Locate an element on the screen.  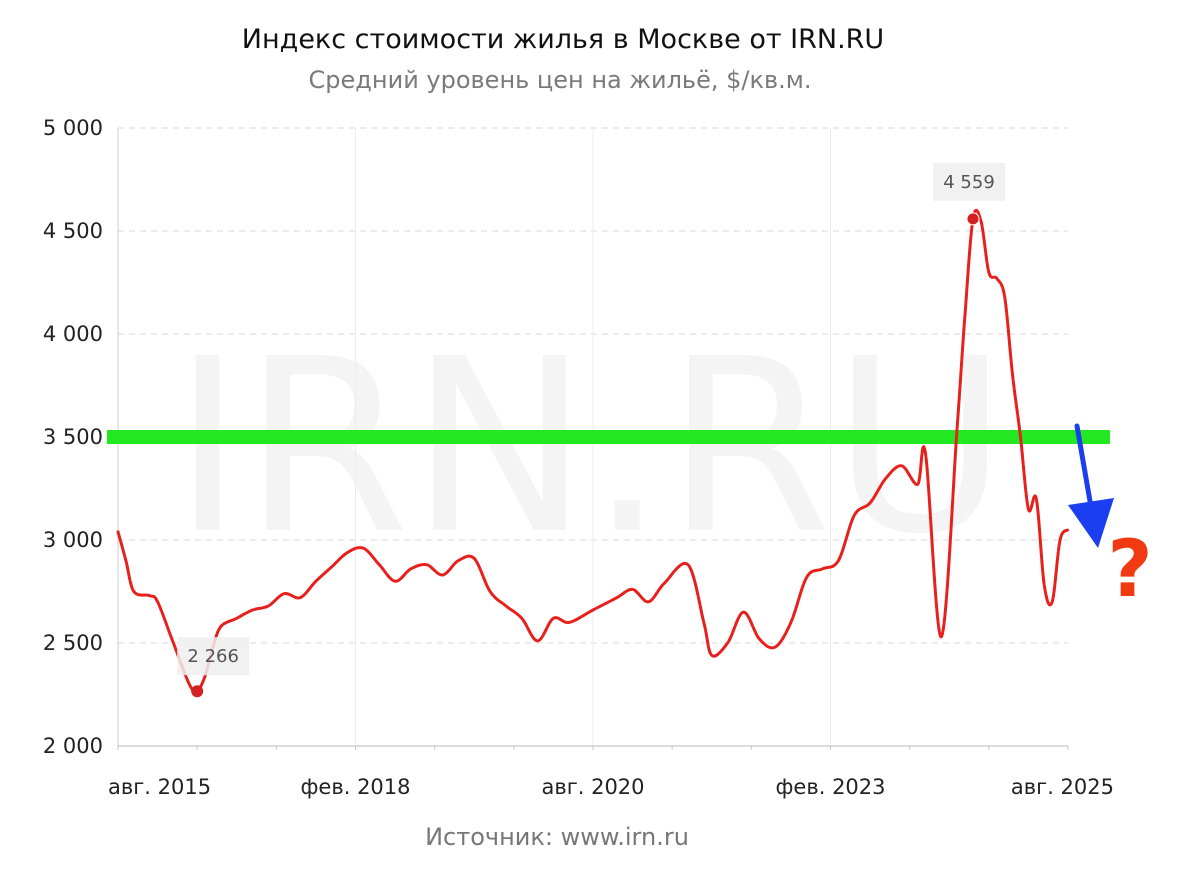
down-arrow-shaft is located at coordinates (1084, 466).